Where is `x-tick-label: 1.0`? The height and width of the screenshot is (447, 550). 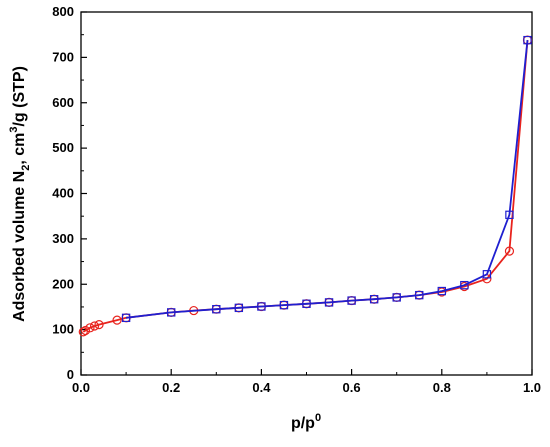 x-tick-label: 1.0 is located at coordinates (532, 387).